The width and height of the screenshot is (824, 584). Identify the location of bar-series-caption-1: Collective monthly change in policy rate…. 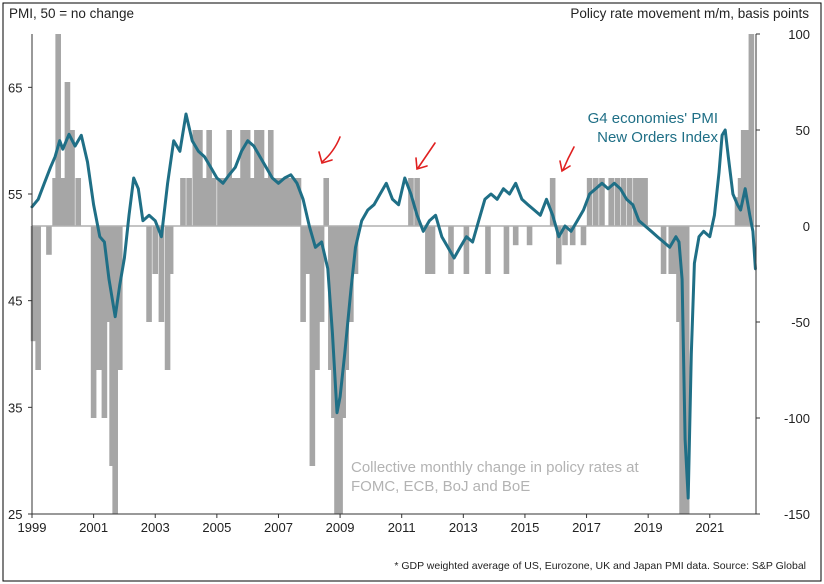
(495, 467).